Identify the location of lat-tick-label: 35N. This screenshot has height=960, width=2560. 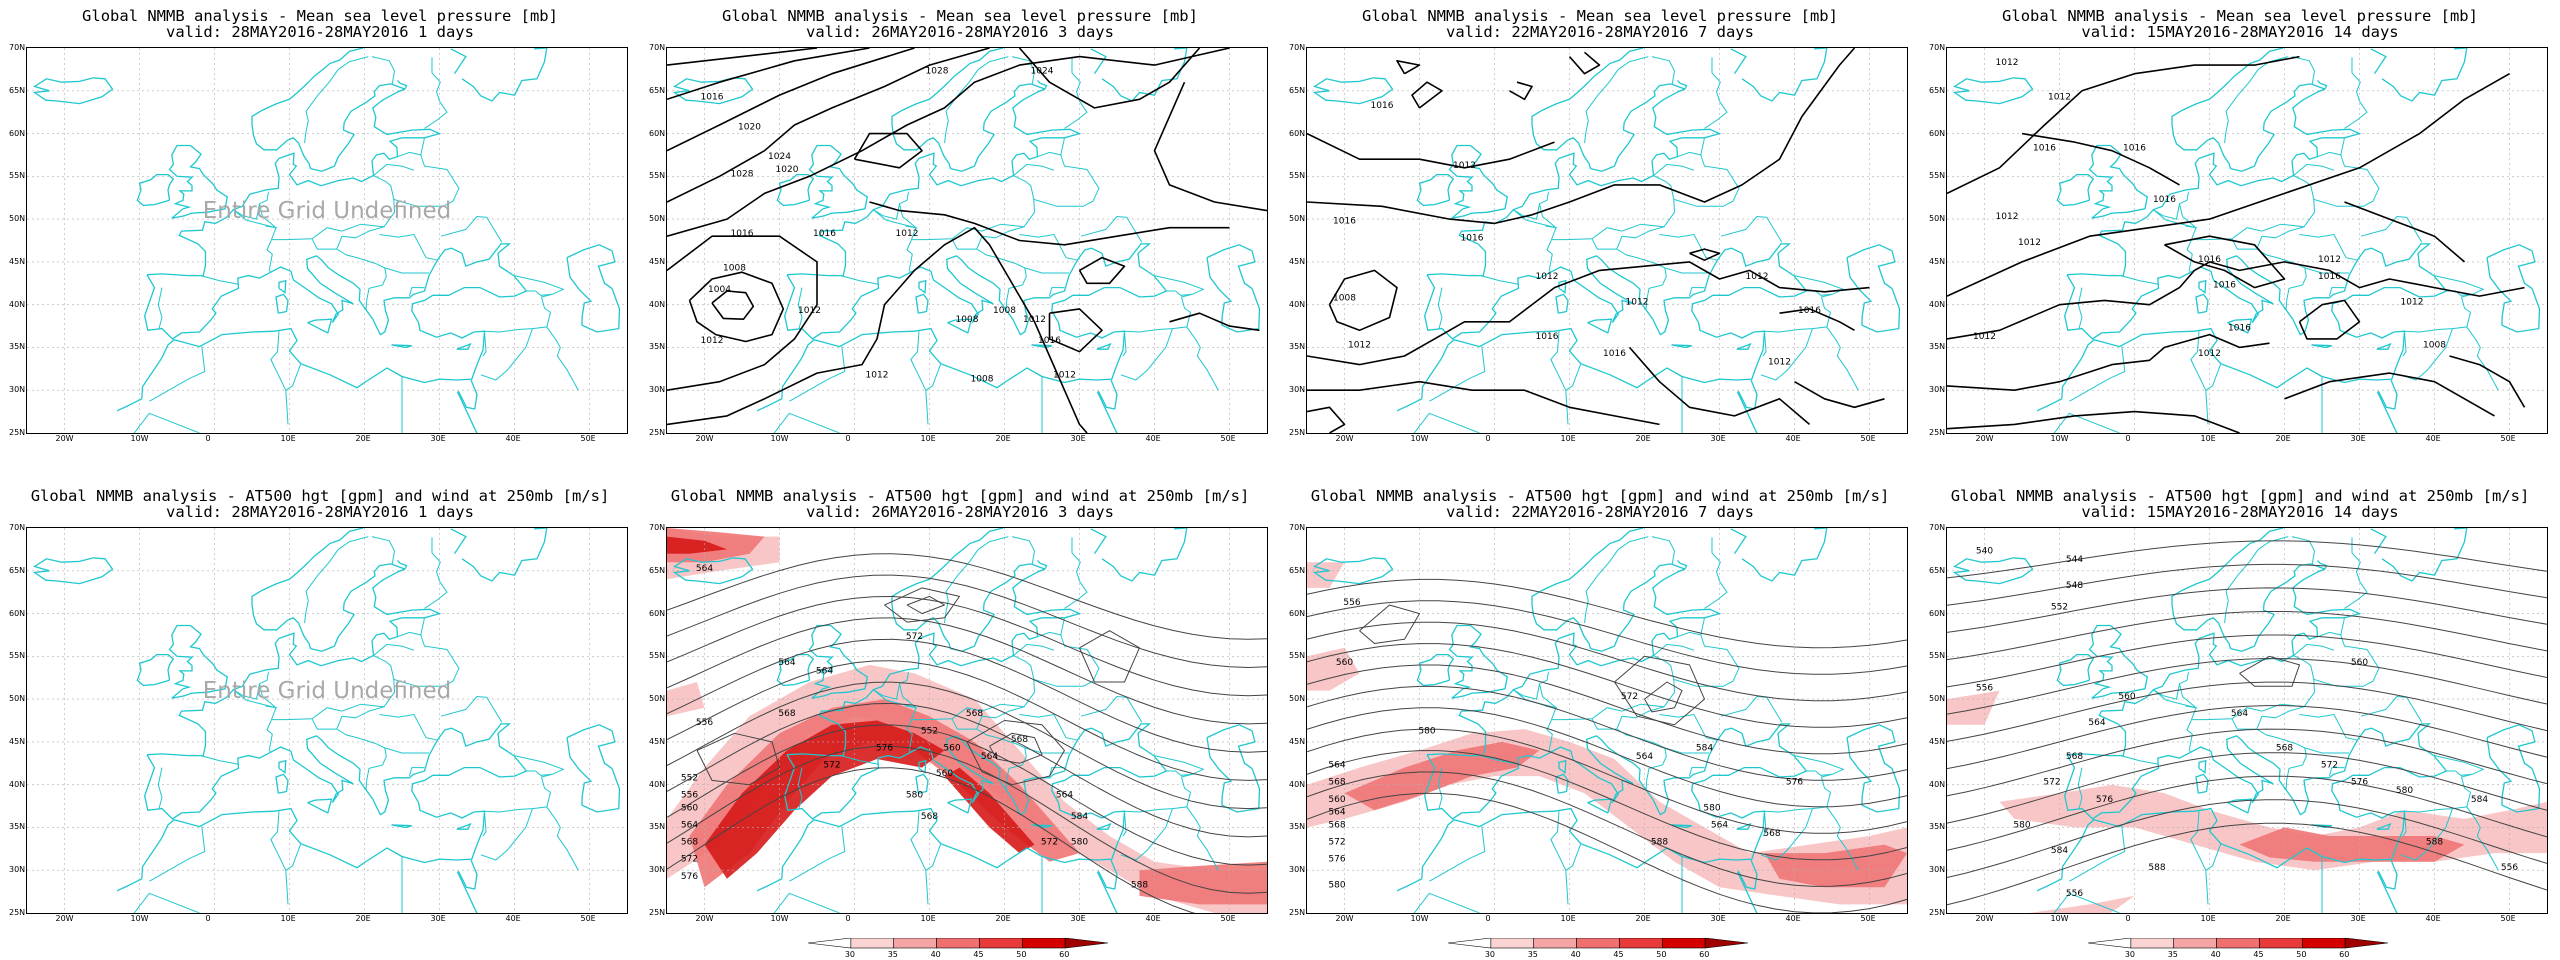
(657, 347).